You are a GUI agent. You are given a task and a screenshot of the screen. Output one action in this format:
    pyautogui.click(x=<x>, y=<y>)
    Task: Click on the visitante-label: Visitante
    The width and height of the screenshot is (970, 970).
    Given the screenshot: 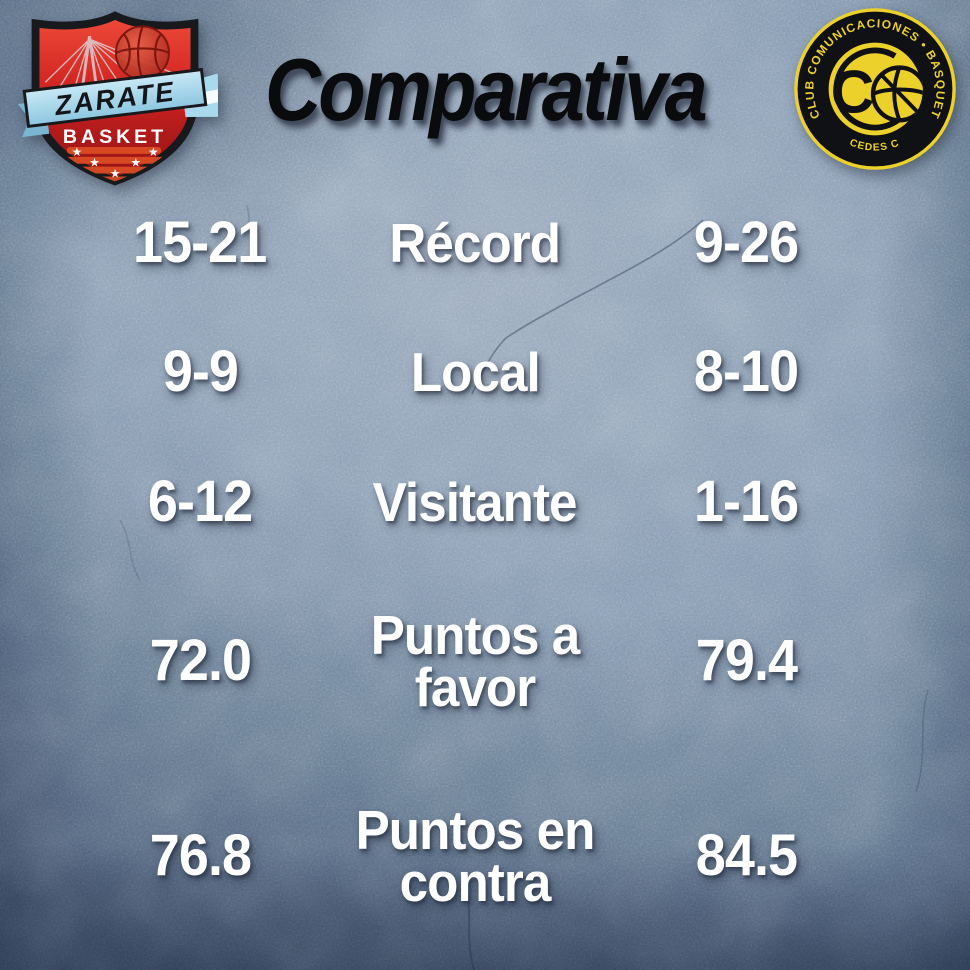 What is the action you would take?
    pyautogui.click(x=475, y=501)
    